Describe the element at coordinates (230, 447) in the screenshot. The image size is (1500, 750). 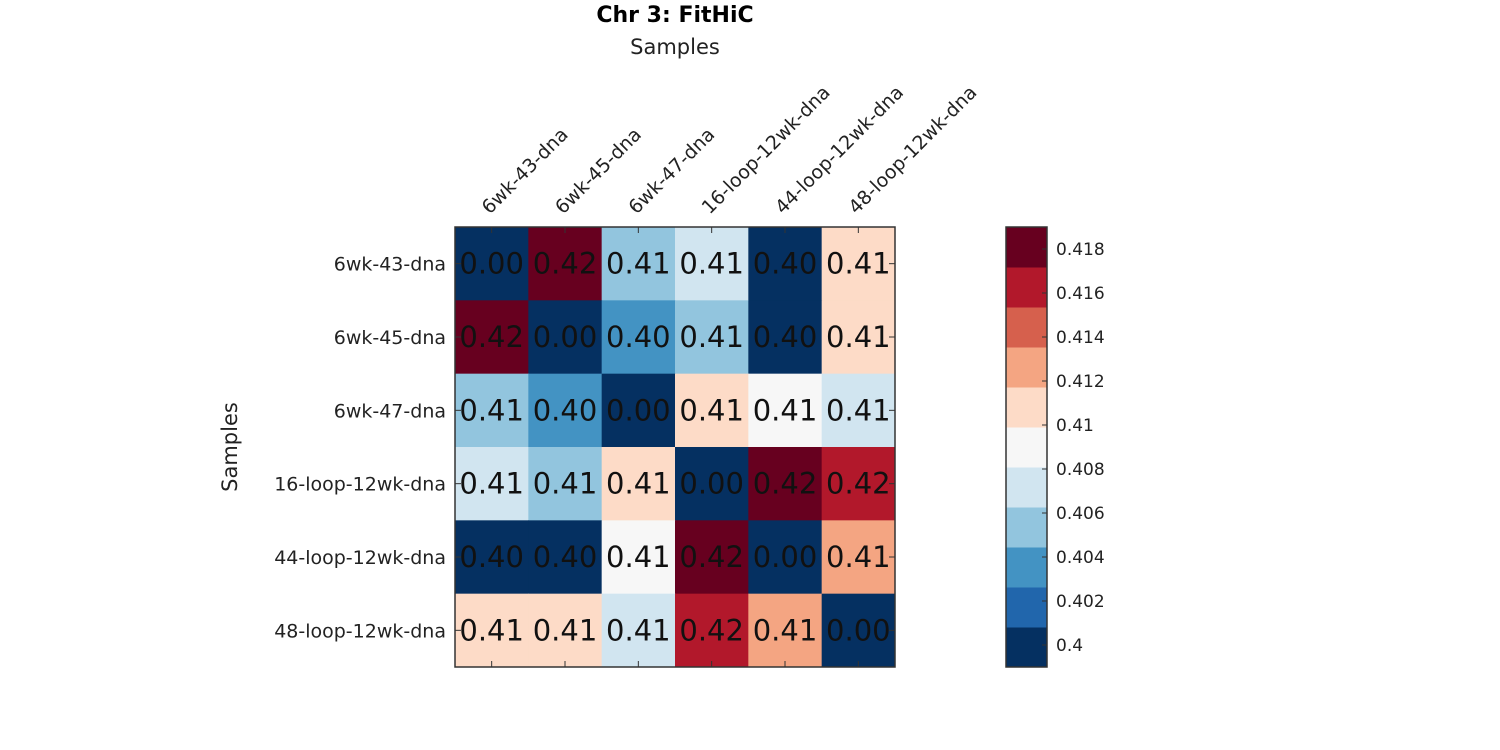
I see `y-axis-label: Samples` at that location.